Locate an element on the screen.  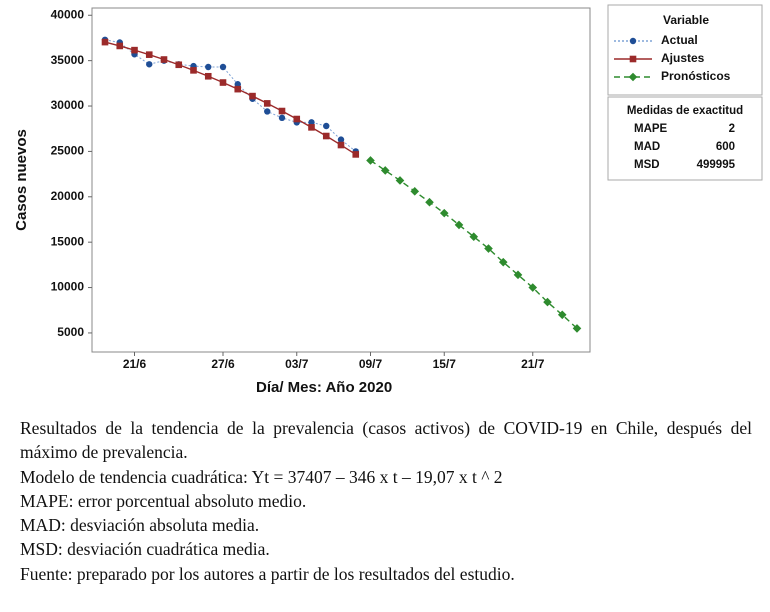
caption-line: MAD: desviación absoluta media. is located at coordinates (140, 525).